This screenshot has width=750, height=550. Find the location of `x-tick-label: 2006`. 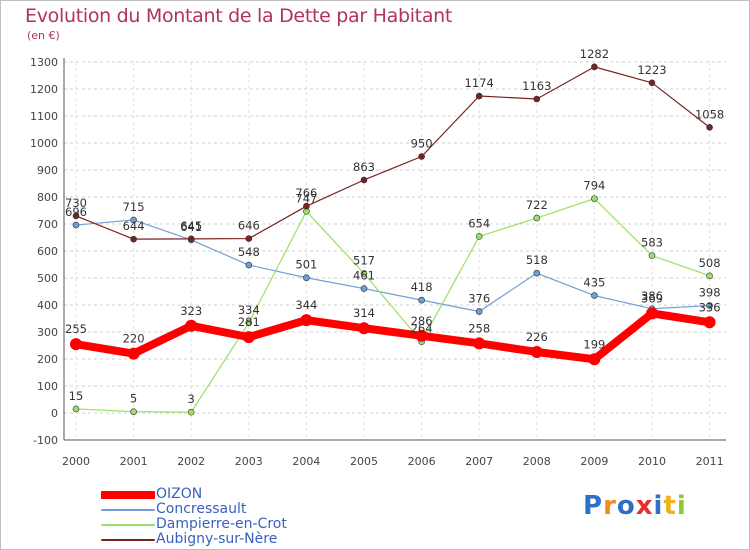

x-tick-label: 2006 is located at coordinates (422, 461).